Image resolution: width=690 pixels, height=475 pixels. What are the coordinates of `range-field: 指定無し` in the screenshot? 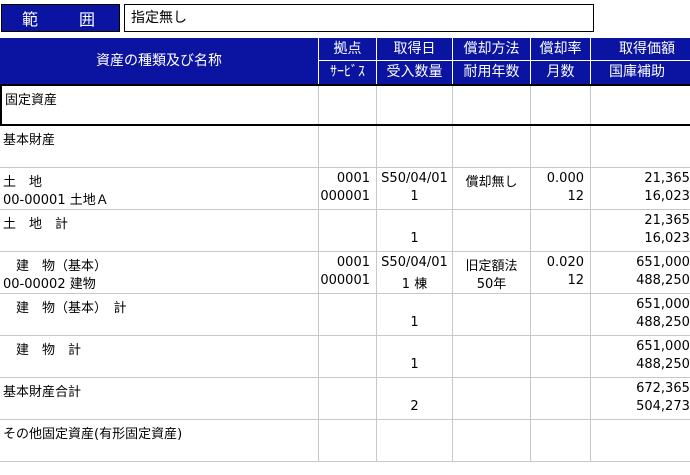 It's located at (359, 18).